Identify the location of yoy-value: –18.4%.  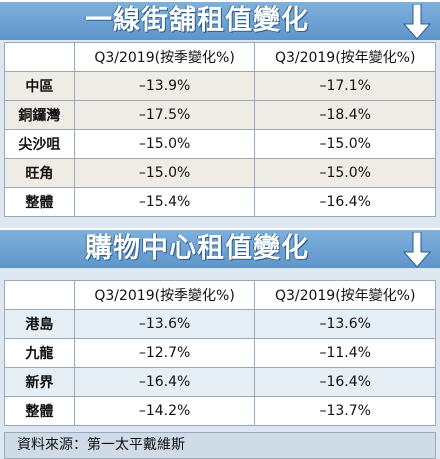
(345, 115).